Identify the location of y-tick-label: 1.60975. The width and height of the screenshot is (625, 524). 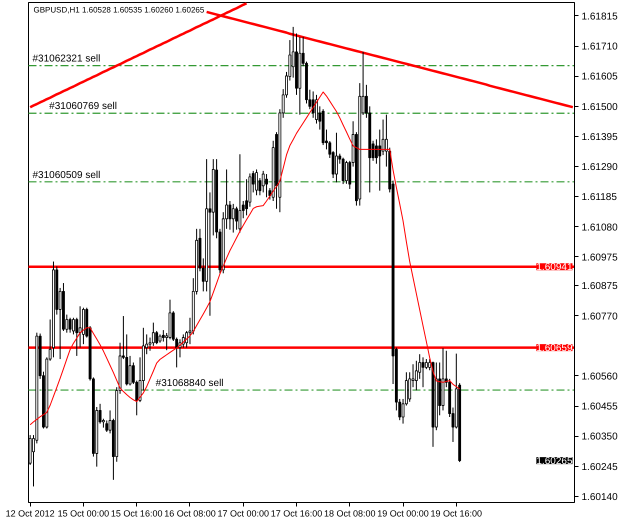
(600, 258).